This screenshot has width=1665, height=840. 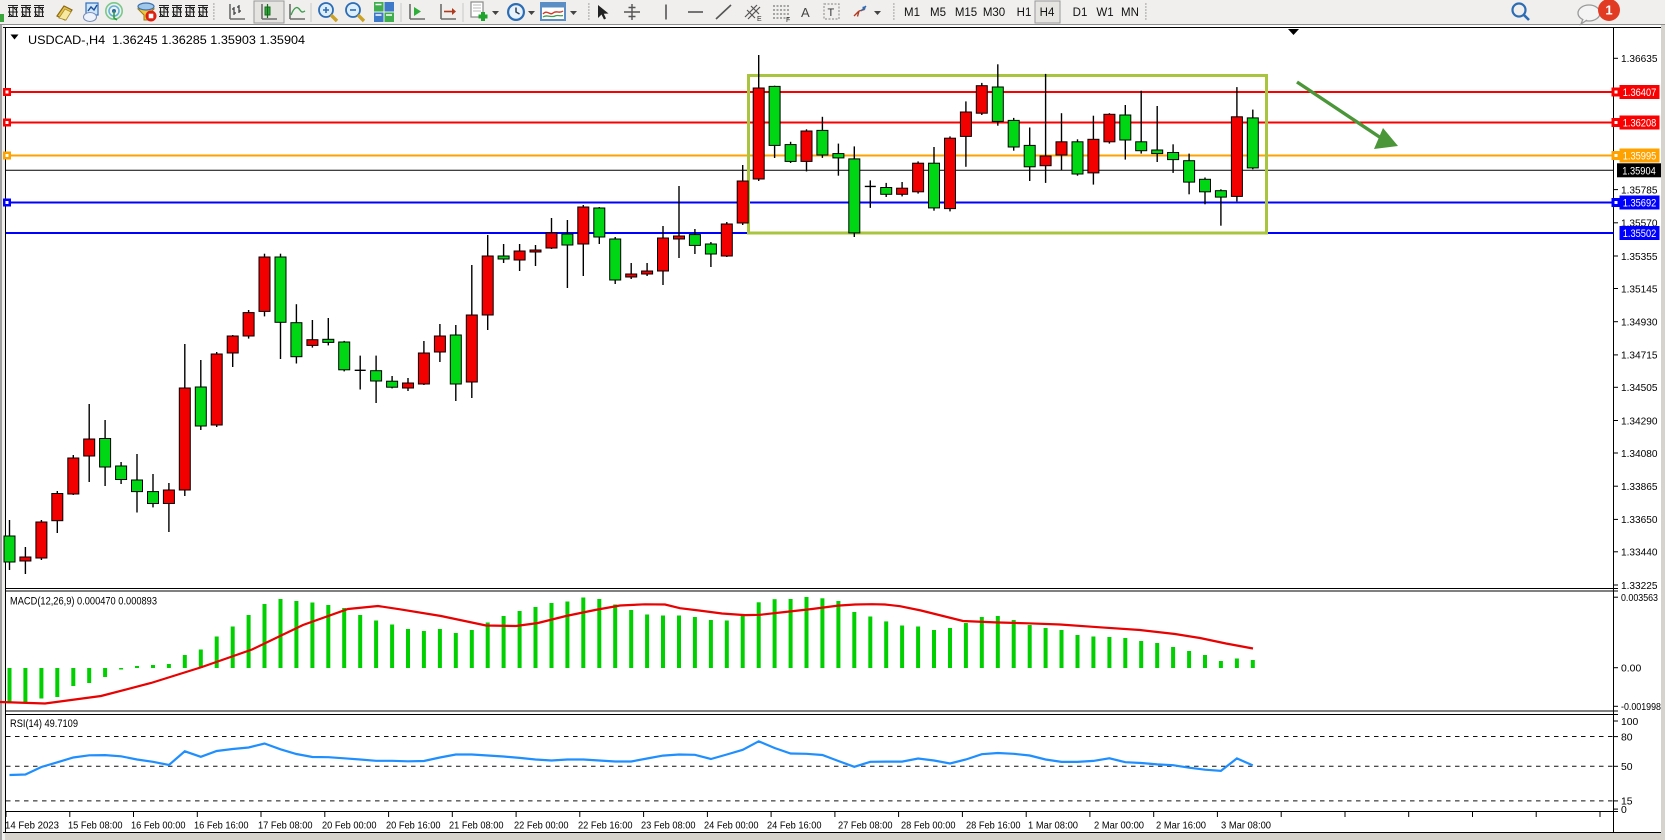 I want to click on svg-text: 1.34930, so click(x=1639, y=323).